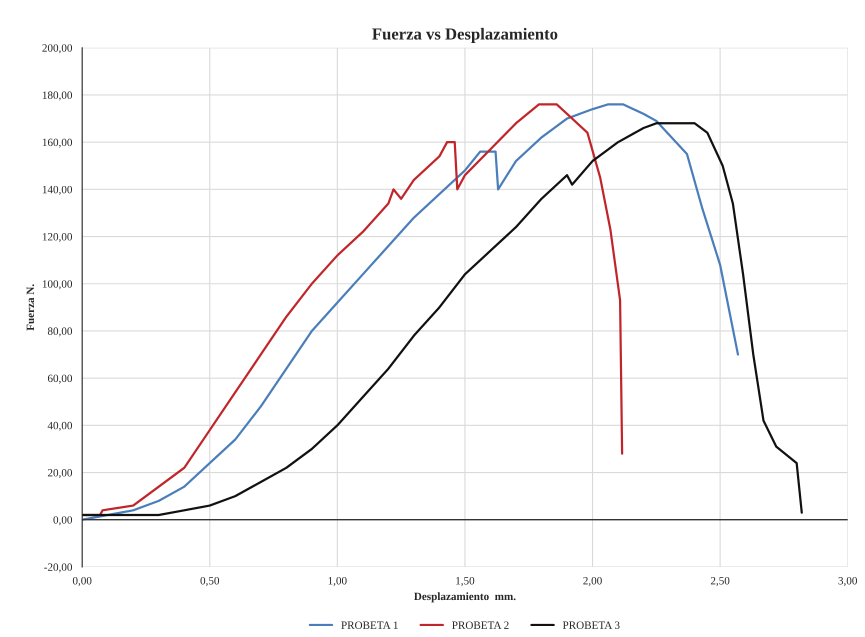 This screenshot has width=865, height=637. I want to click on x-tick-label: 1,50, so click(465, 581).